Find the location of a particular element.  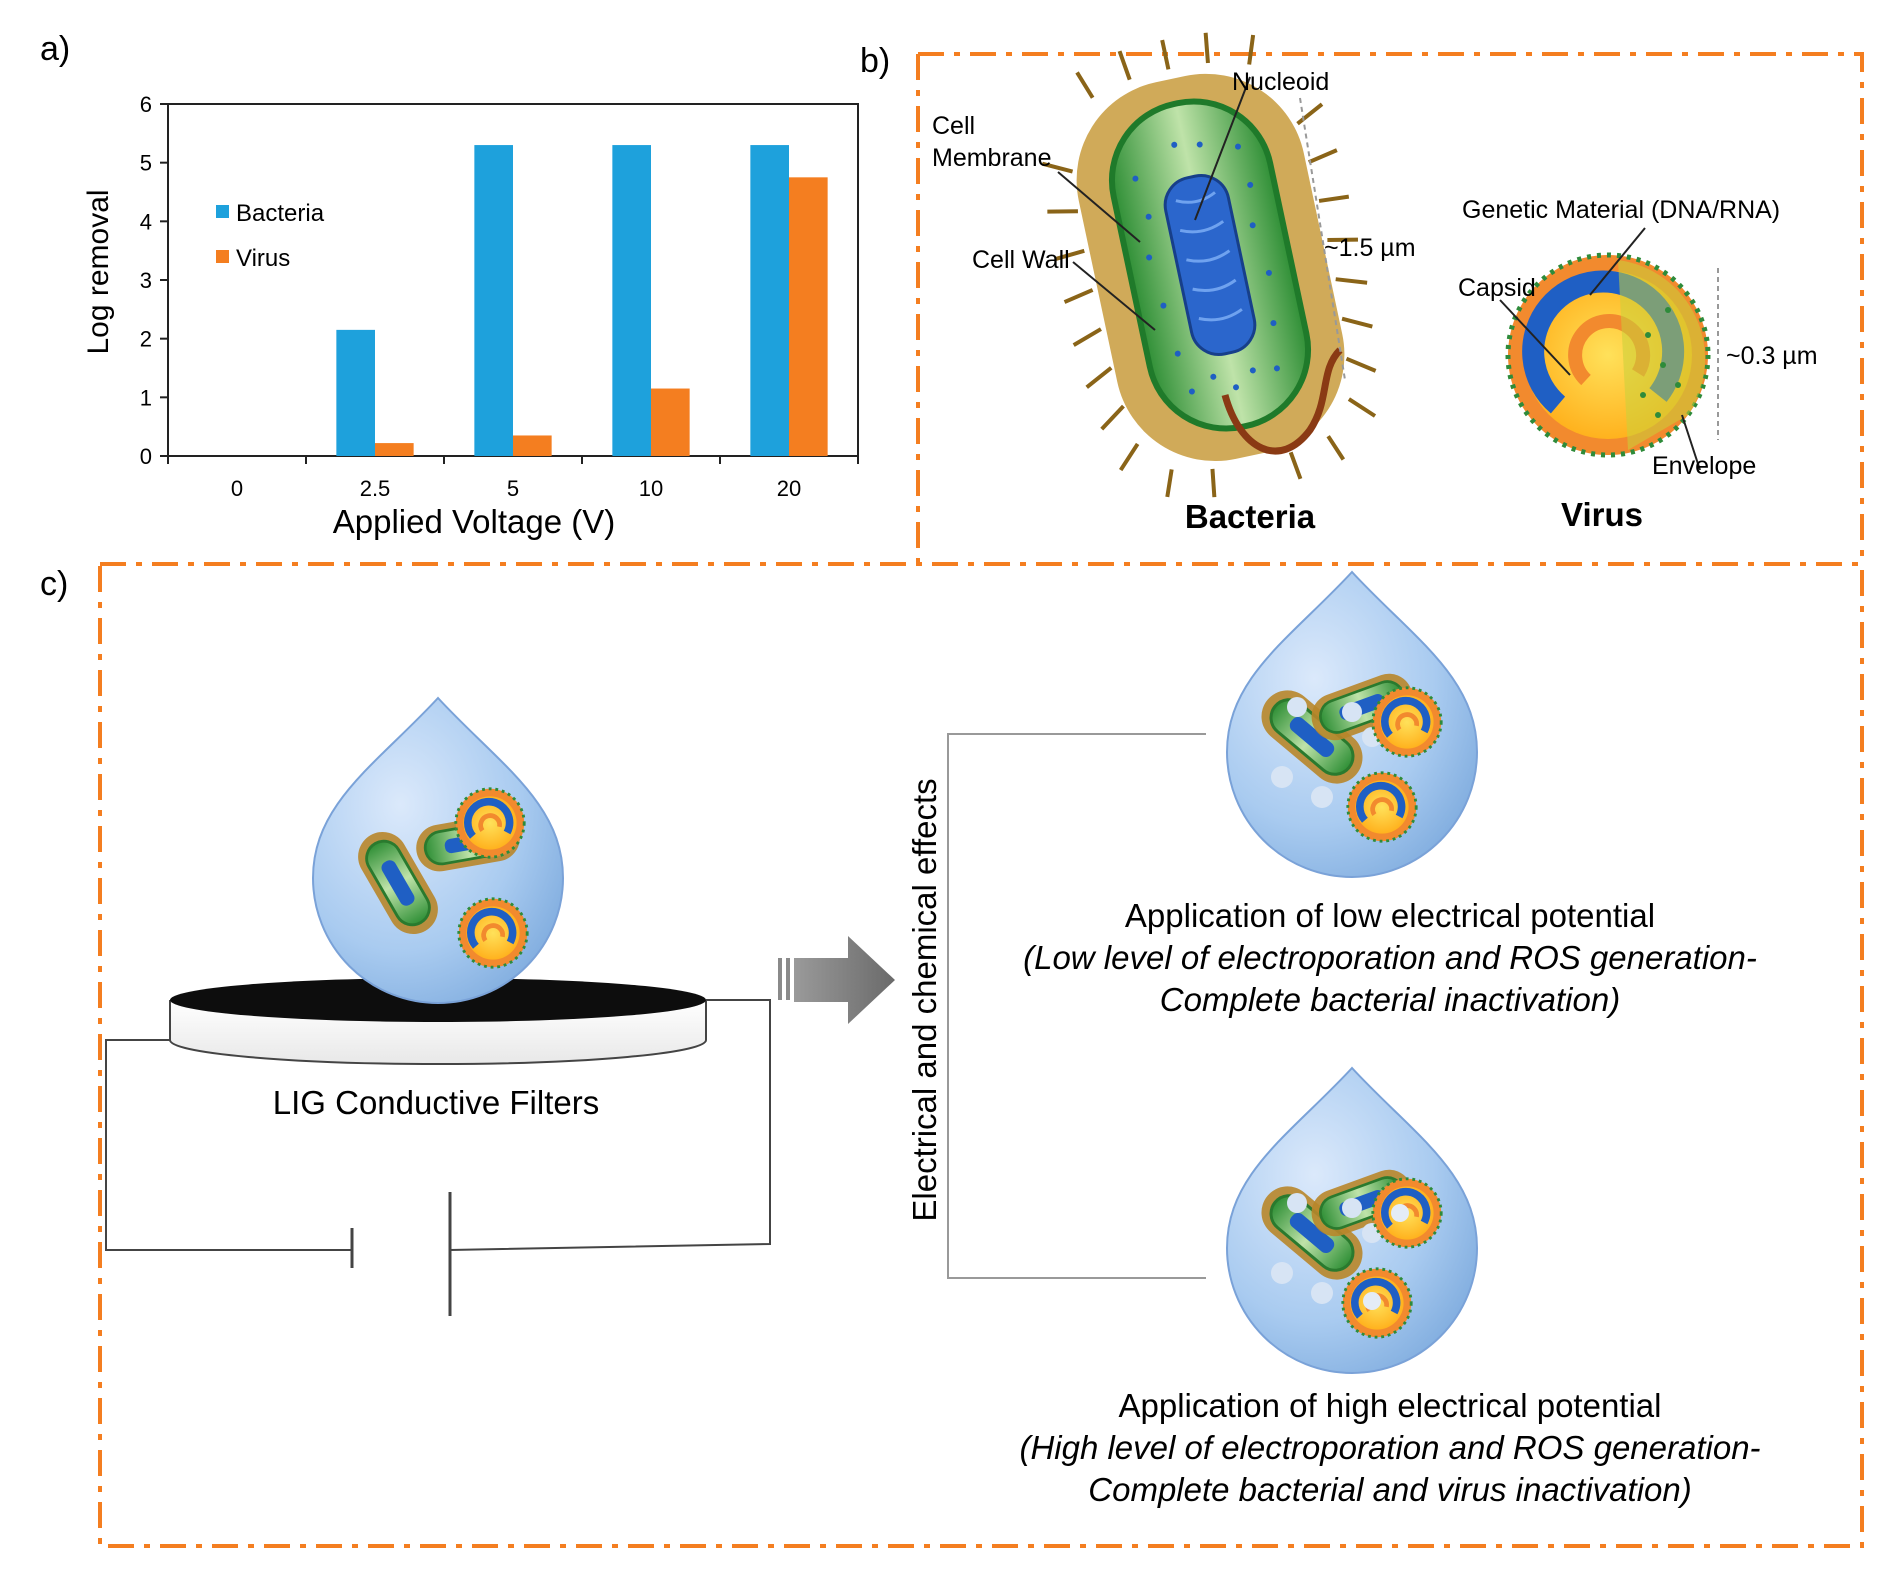

bar-virus-2.5 is located at coordinates (394, 449).